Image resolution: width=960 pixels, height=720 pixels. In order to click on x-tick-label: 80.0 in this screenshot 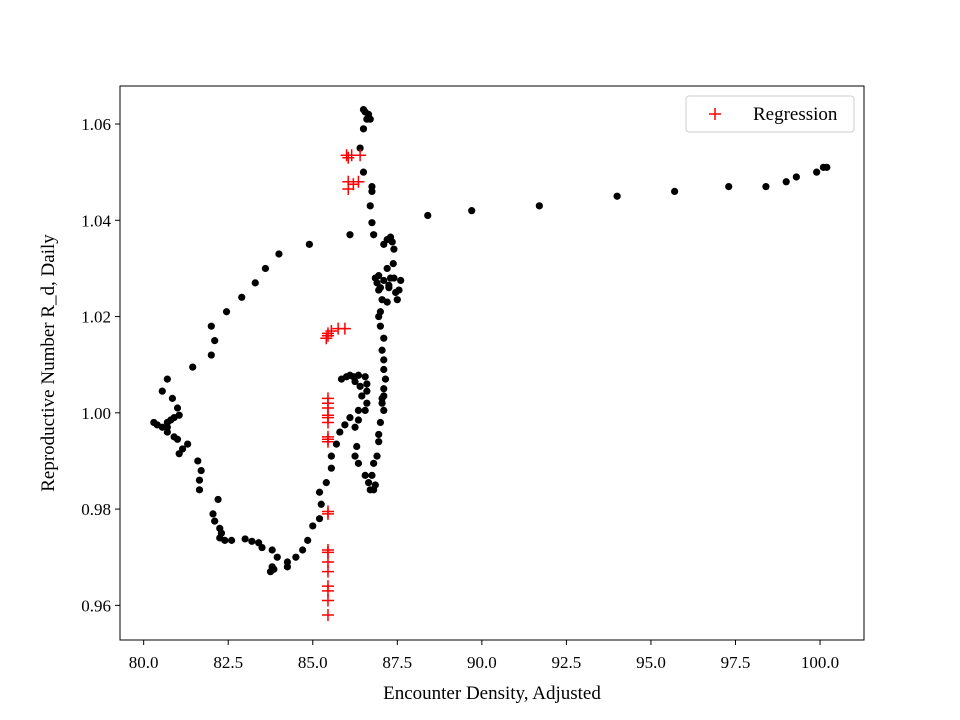, I will do `click(144, 662)`.